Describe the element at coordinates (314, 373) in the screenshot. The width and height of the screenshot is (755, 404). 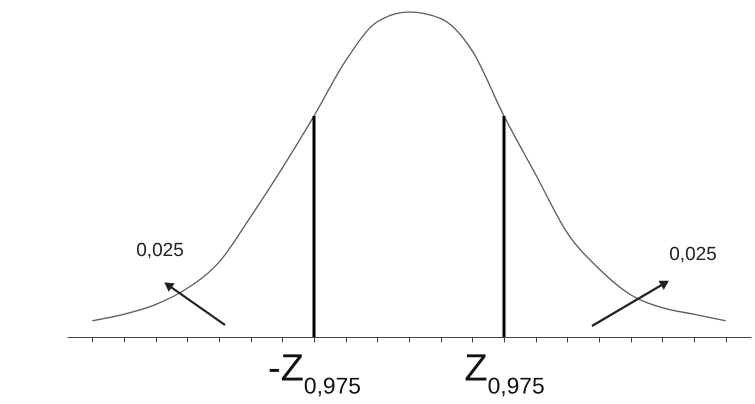
I see `x-tick-label: -Z$_{0,975}$` at that location.